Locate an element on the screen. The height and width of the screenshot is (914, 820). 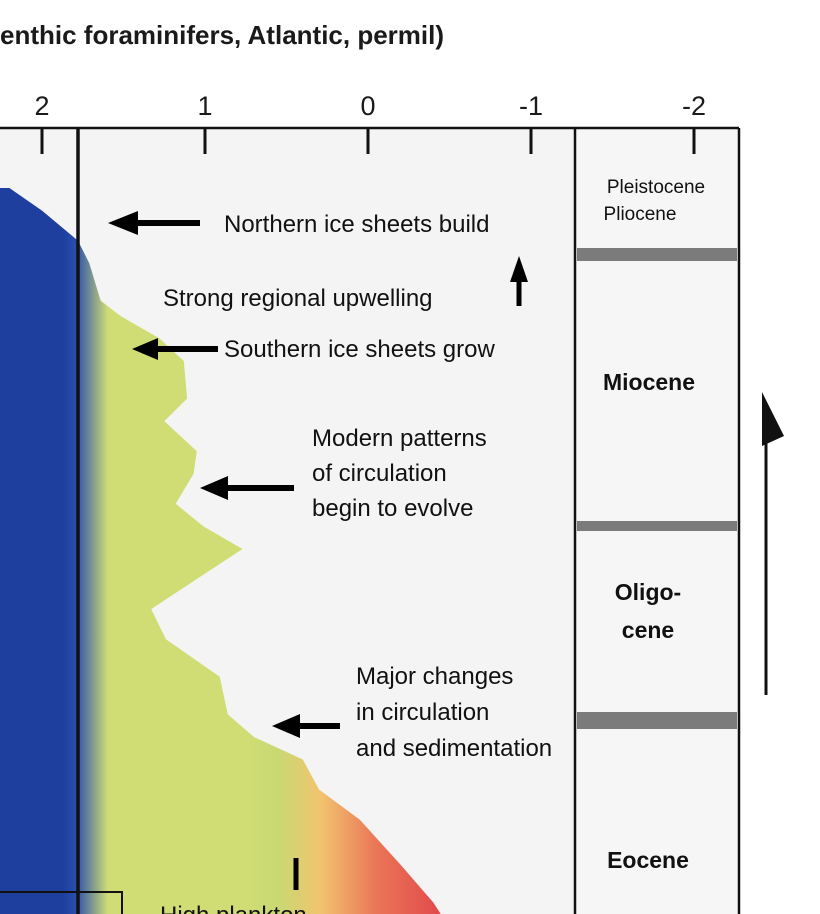
epoch-label-pliocene: Pliocene is located at coordinates (640, 214).